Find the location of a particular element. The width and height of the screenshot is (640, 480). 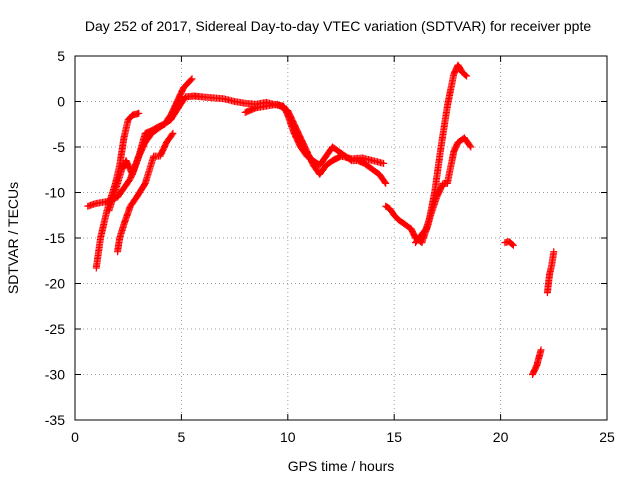

series-track-e is located at coordinates (290, 139).